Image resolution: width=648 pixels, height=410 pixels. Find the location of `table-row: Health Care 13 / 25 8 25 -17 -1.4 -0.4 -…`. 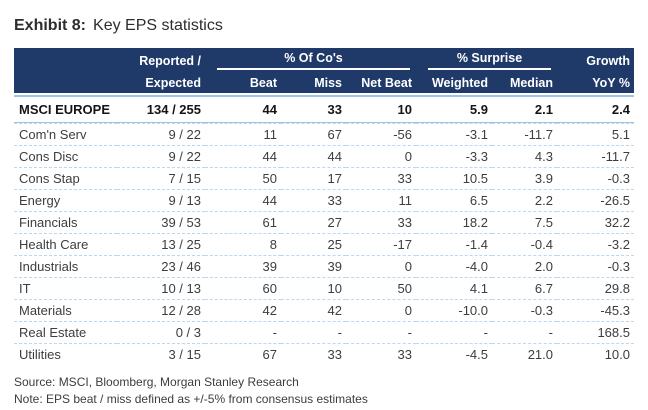

table-row: Health Care 13 / 25 8 25 -17 -1.4 -0.4 -… is located at coordinates (324, 244).